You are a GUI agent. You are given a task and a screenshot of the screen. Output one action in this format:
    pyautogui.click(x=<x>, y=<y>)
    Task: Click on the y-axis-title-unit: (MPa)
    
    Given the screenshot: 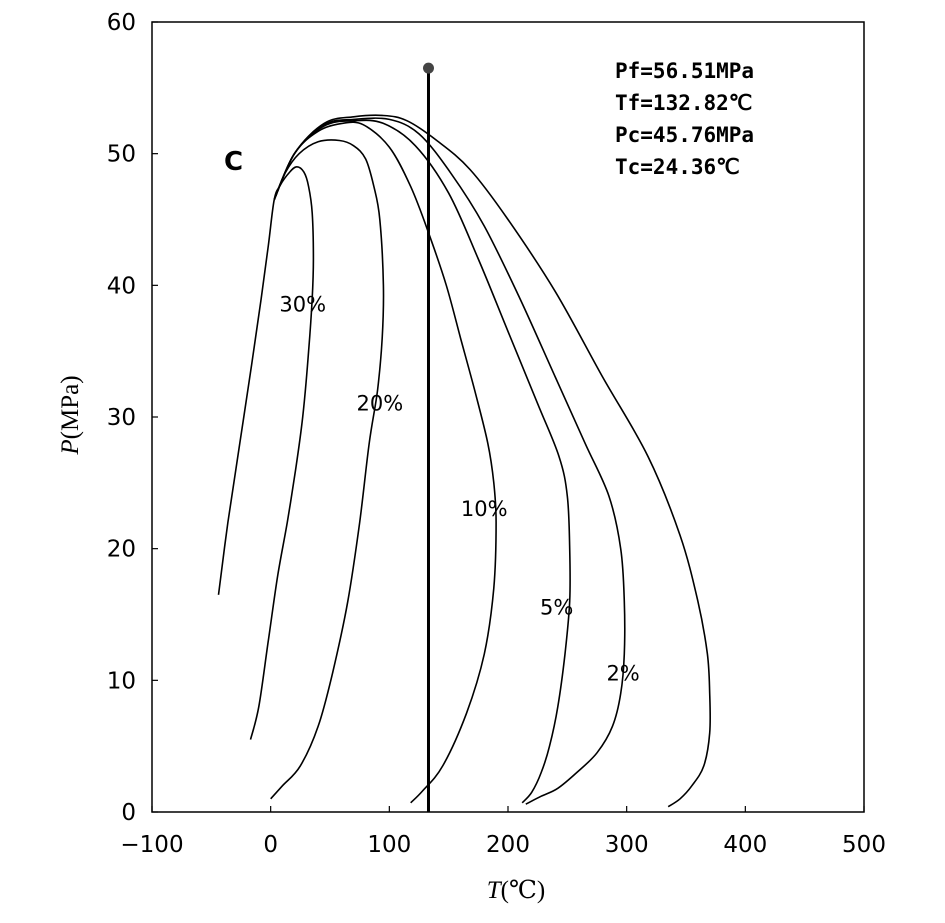 What is the action you would take?
    pyautogui.click(x=70, y=407)
    